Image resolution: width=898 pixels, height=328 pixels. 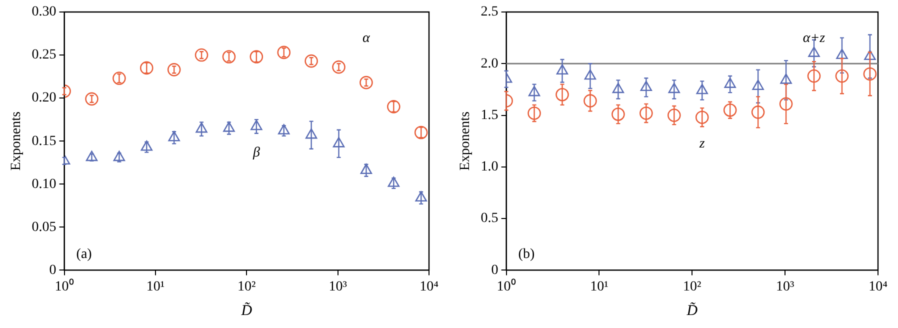 I want to click on series-label: α, so click(x=366, y=38).